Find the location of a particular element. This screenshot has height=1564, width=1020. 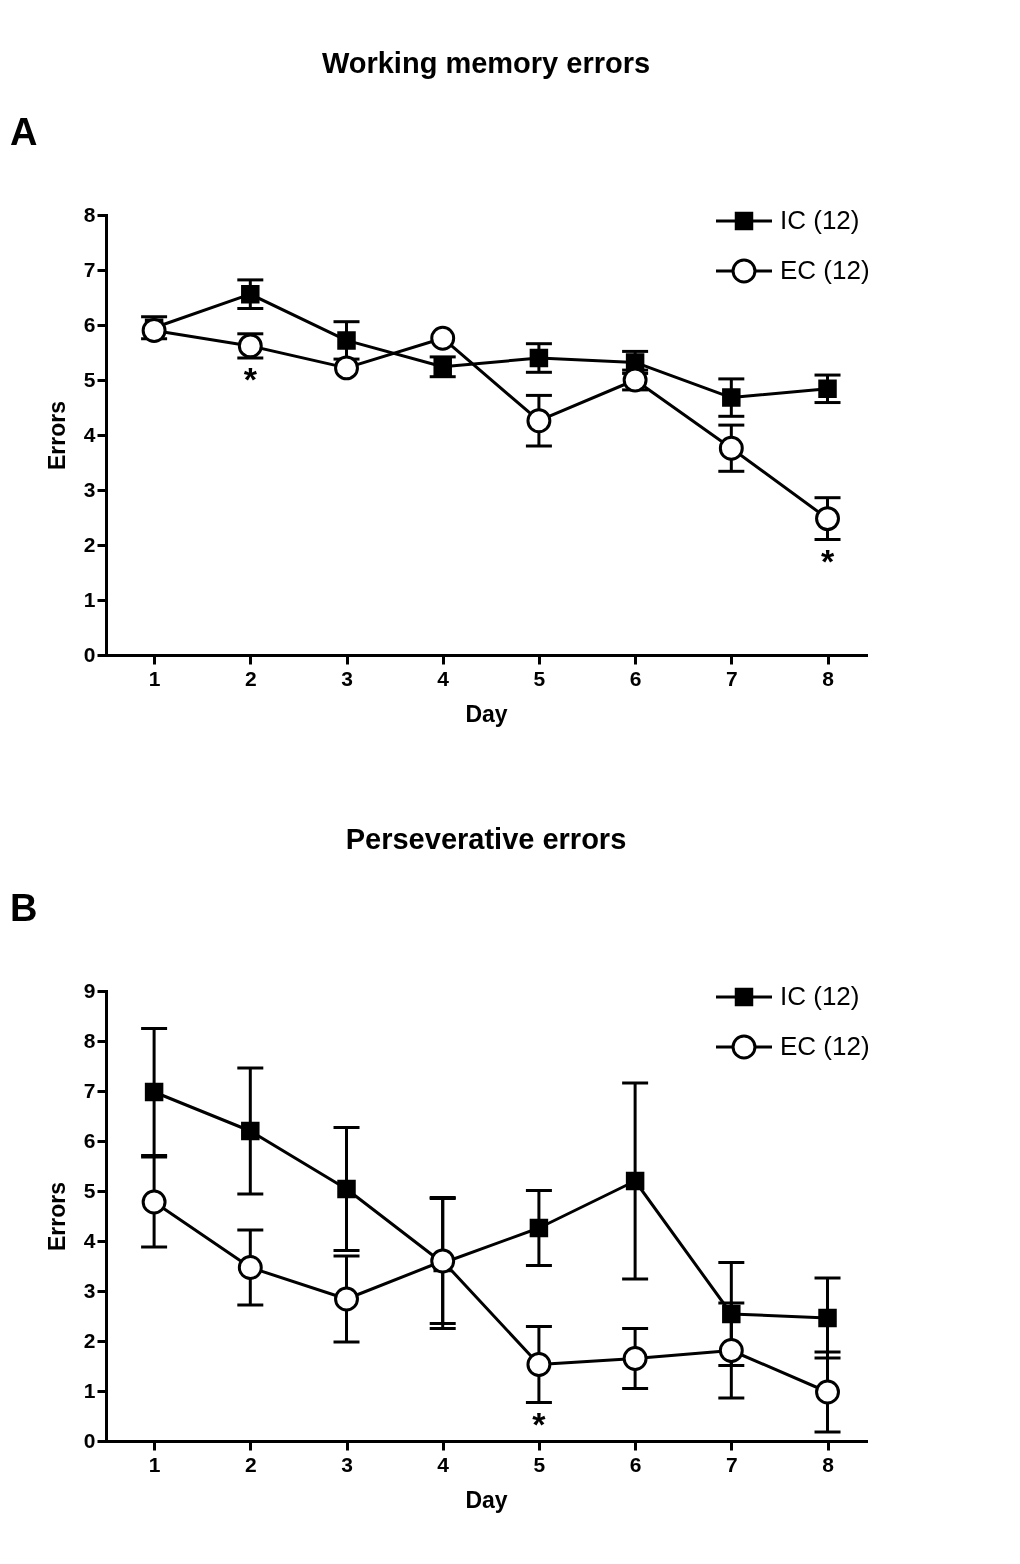

y-tick-label: 9 is located at coordinates (89, 990).